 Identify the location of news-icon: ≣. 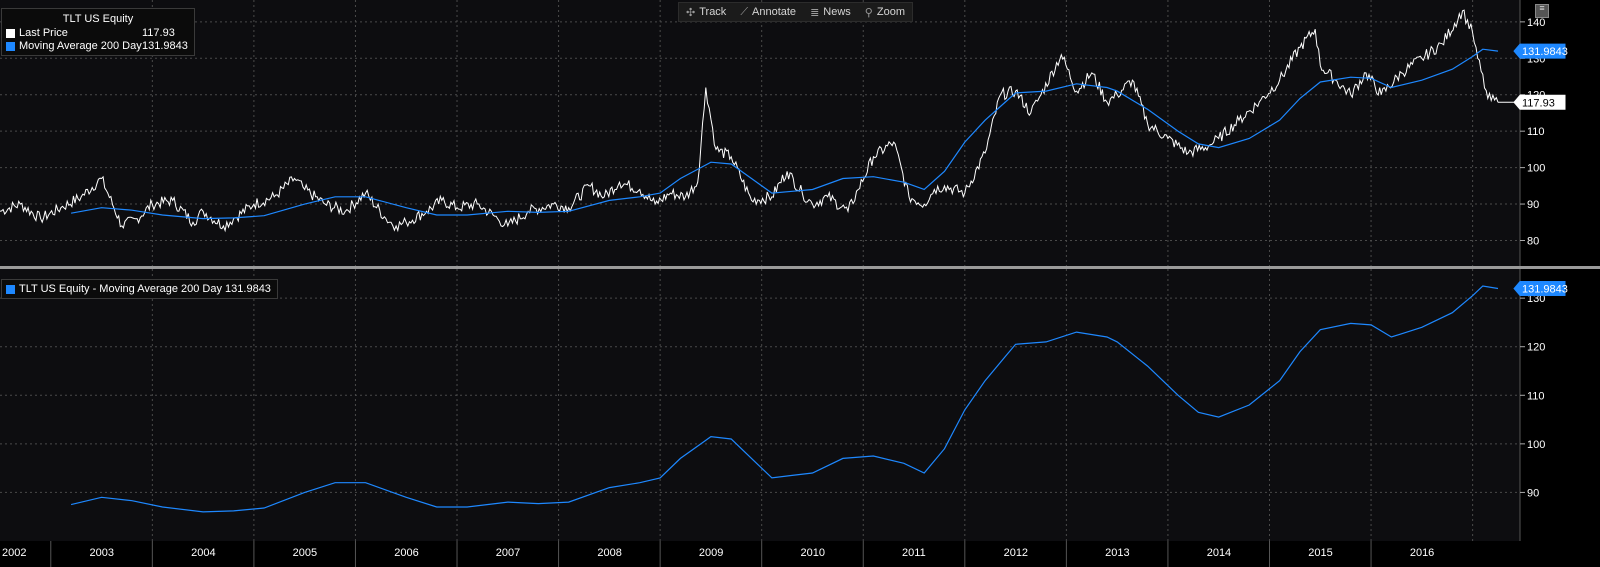
(815, 12).